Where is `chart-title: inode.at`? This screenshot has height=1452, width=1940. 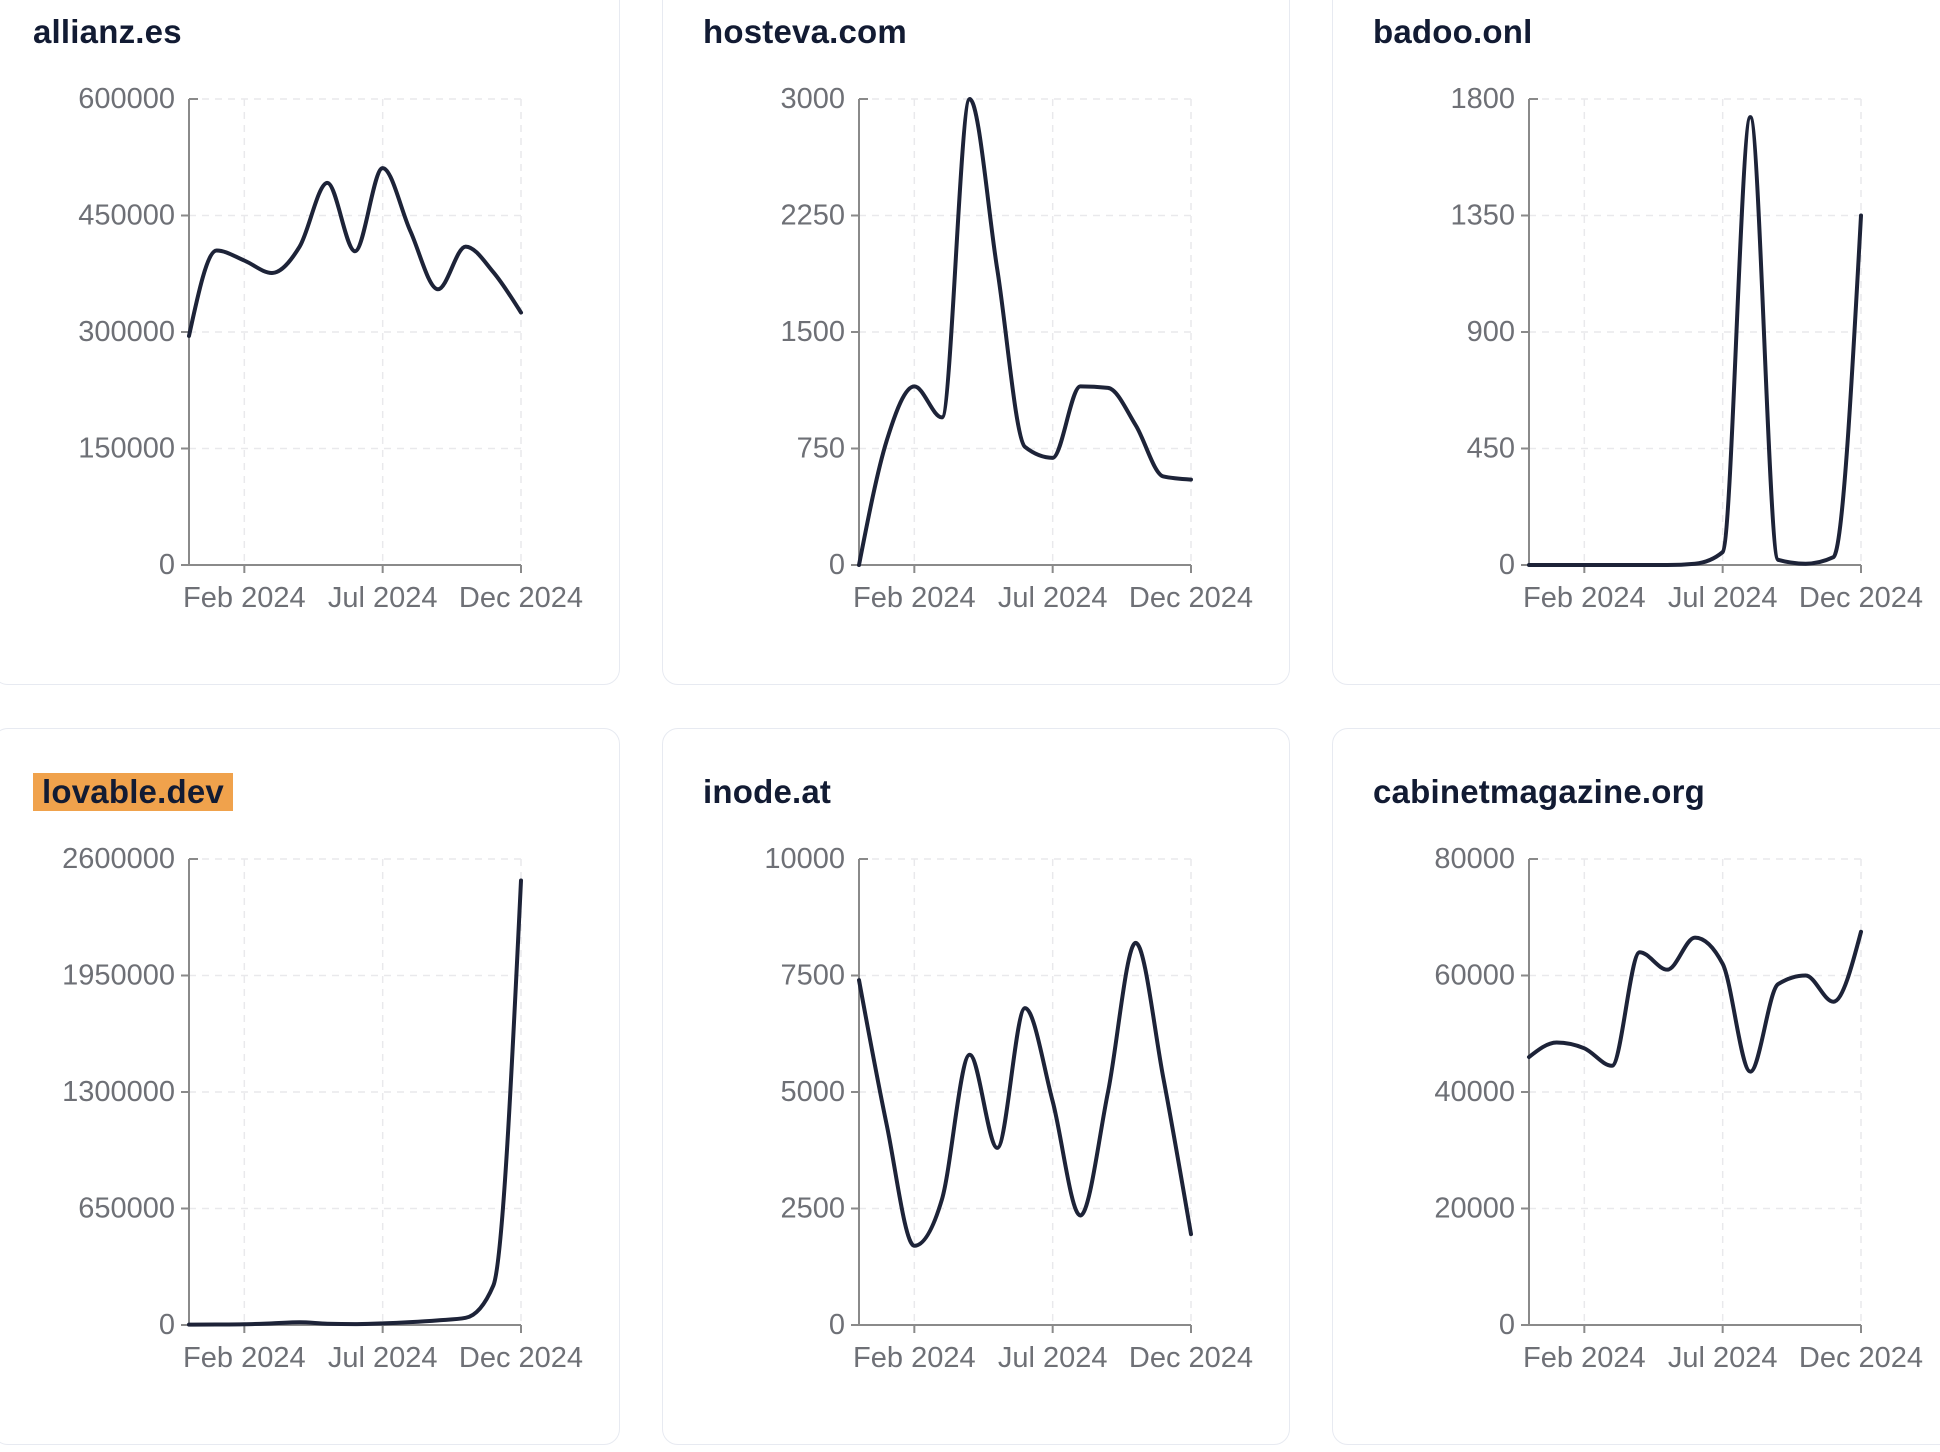 chart-title: inode.at is located at coordinates (767, 792).